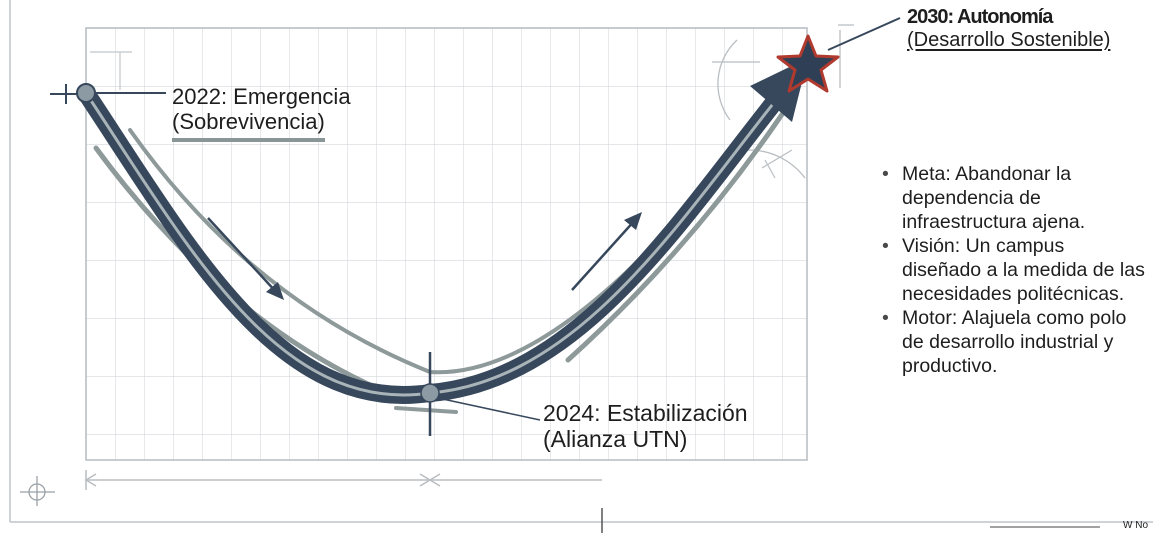  Describe the element at coordinates (480, 394) in the screenshot. I see `milestone-2024-marker` at that location.